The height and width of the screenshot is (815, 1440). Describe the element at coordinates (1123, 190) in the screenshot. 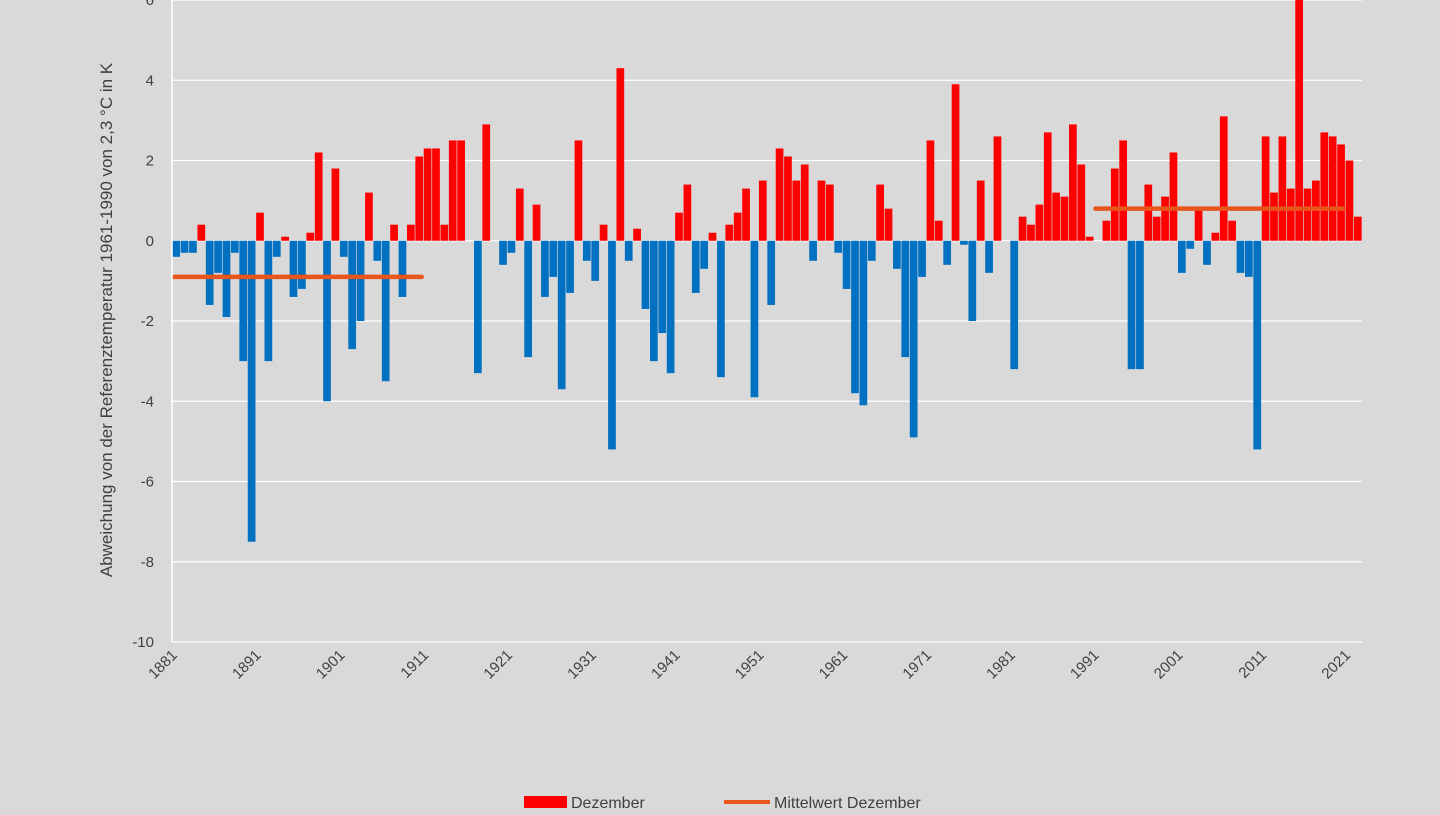

I see `bar-1994` at that location.